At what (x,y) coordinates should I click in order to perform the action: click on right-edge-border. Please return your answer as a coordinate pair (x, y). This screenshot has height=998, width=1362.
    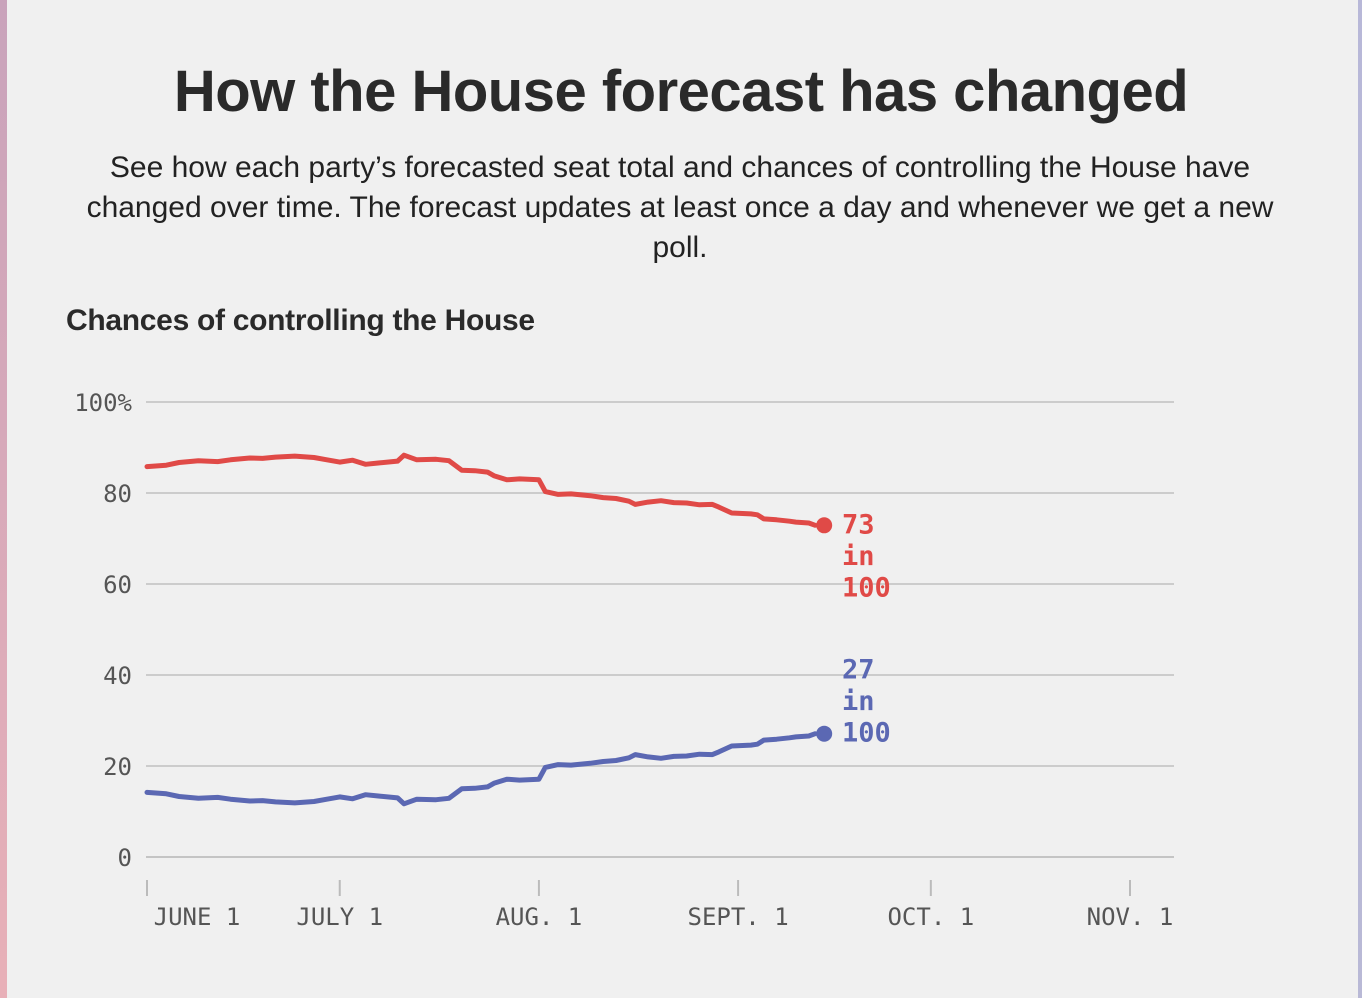
    Looking at the image, I should click on (1360, 499).